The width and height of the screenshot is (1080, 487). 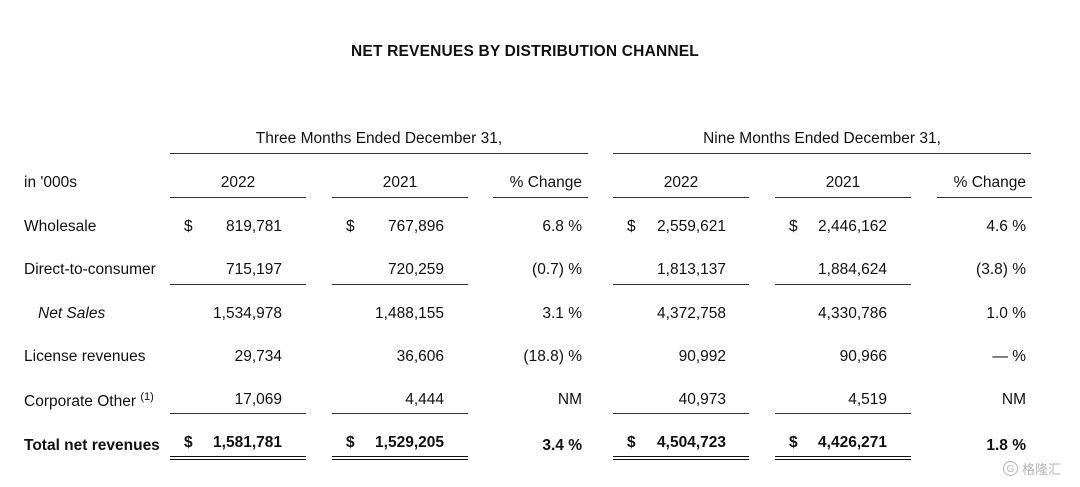 I want to click on value-cell: 4,372,758, so click(x=691, y=313).